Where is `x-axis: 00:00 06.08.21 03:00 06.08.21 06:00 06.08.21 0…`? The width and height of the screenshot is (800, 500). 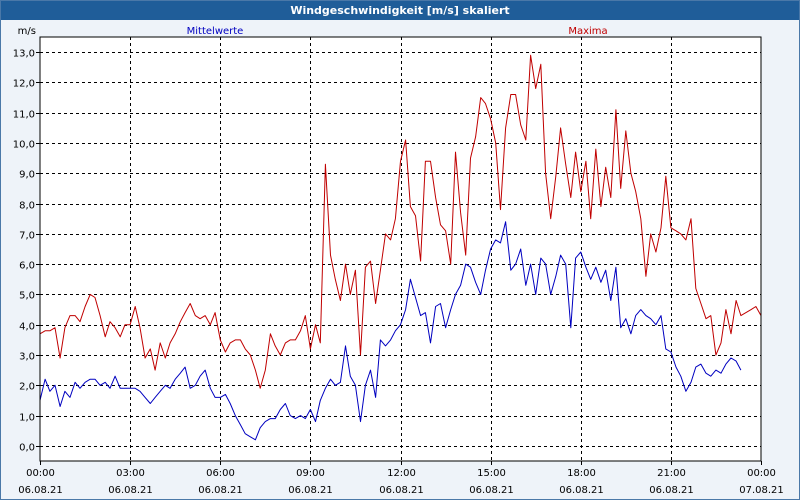
x-axis: 00:00 06.08.21 03:00 06.08.21 06:00 06.08.21 0… is located at coordinates (401, 478).